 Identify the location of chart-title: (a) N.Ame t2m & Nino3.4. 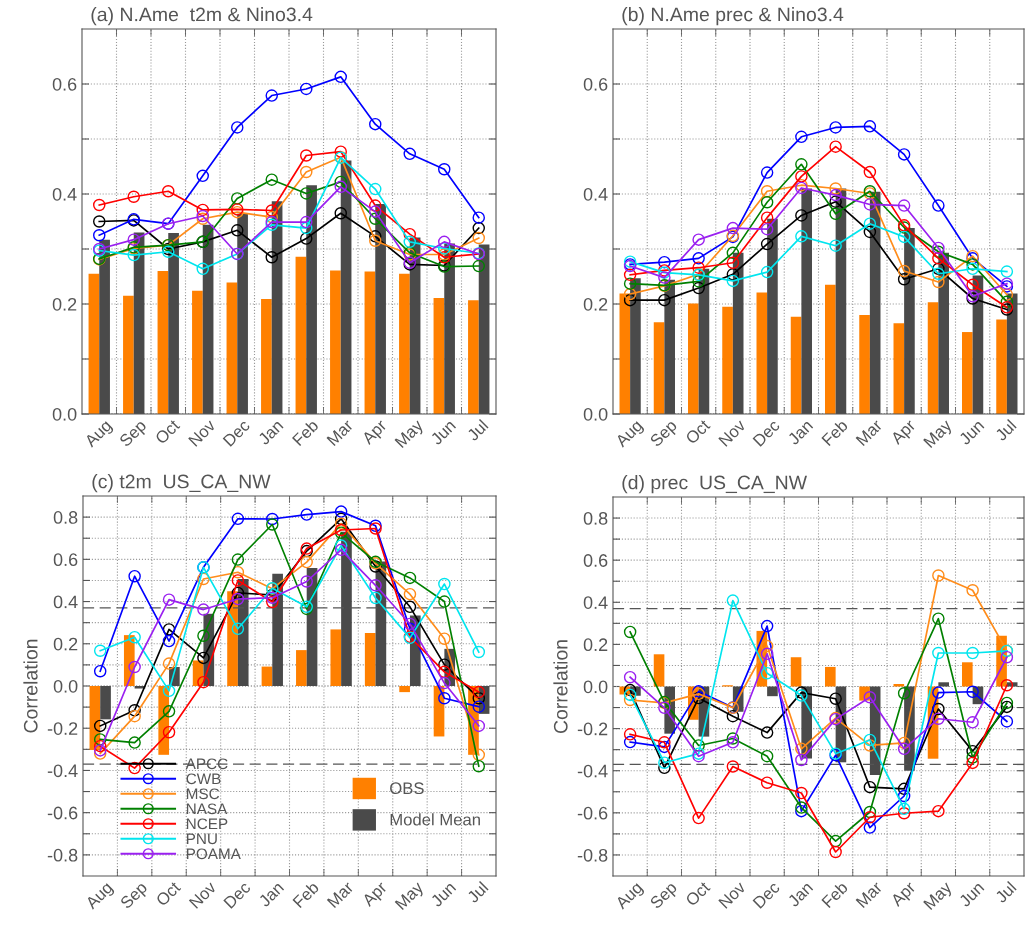
(202, 16).